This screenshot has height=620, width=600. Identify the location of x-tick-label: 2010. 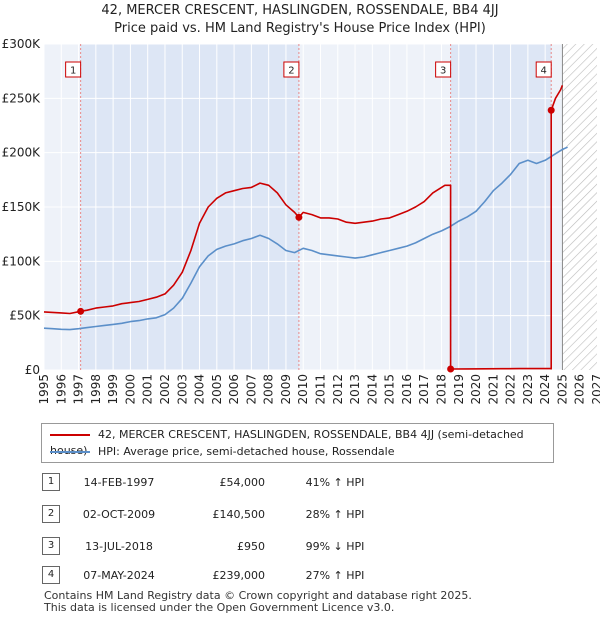
(303, 389).